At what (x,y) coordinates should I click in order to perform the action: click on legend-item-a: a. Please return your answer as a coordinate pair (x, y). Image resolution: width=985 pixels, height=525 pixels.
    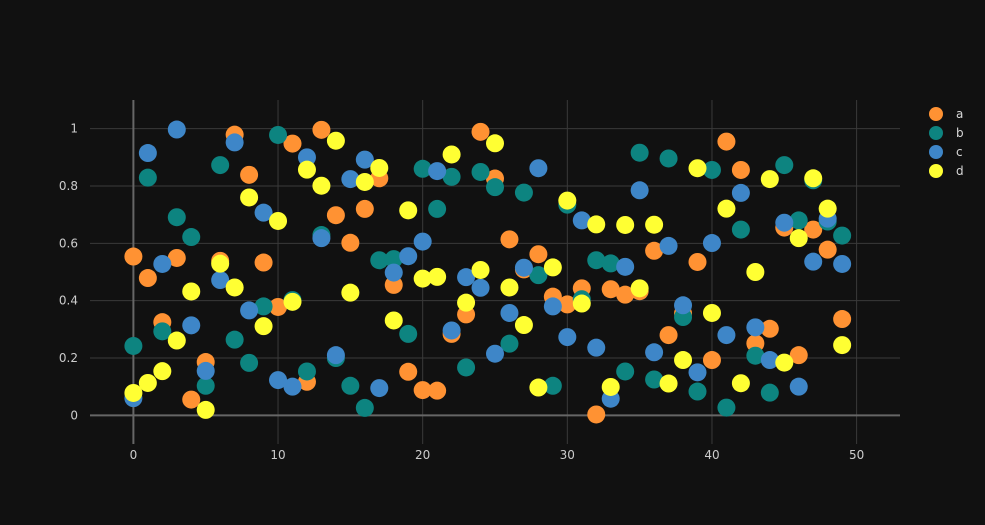
    Looking at the image, I should click on (946, 114).